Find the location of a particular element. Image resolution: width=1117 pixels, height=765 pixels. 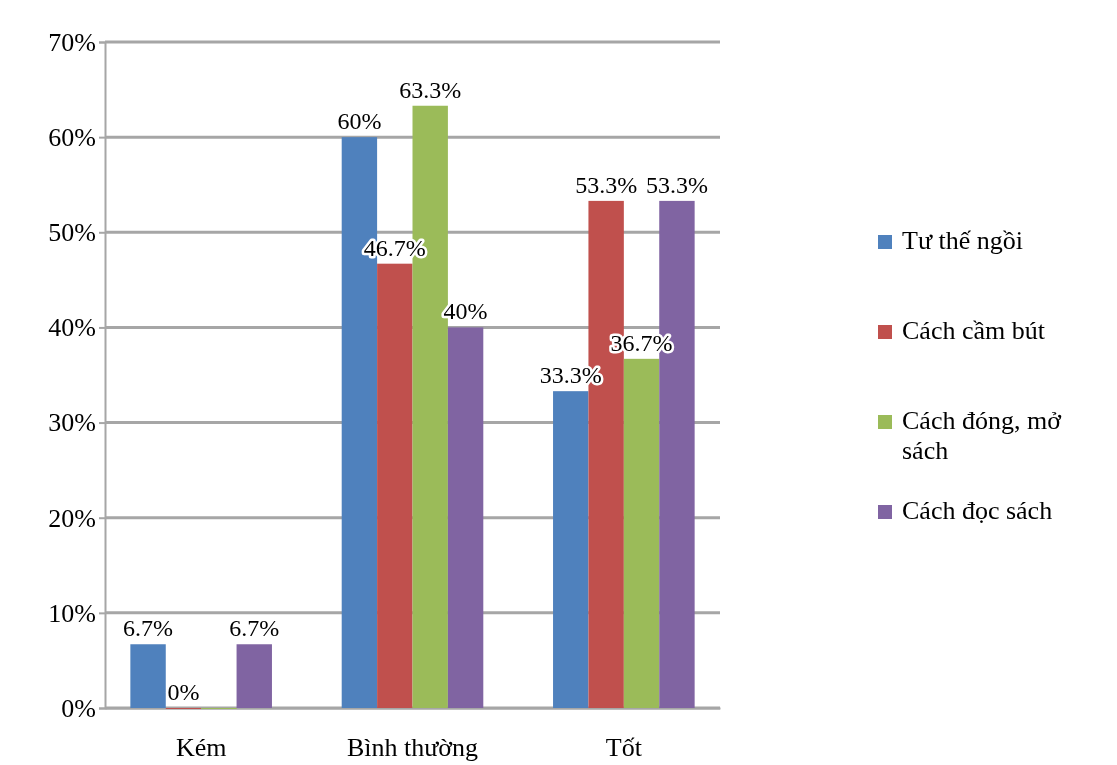

y-tick-label: 60% is located at coordinates (72, 137).